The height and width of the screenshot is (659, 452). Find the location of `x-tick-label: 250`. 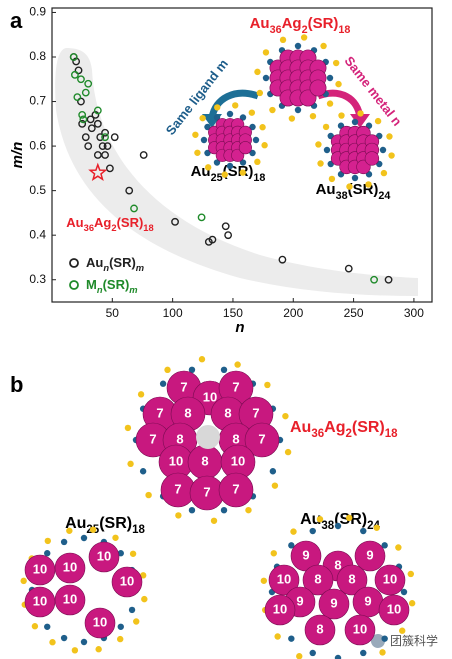

x-tick-label: 250 is located at coordinates (354, 313).